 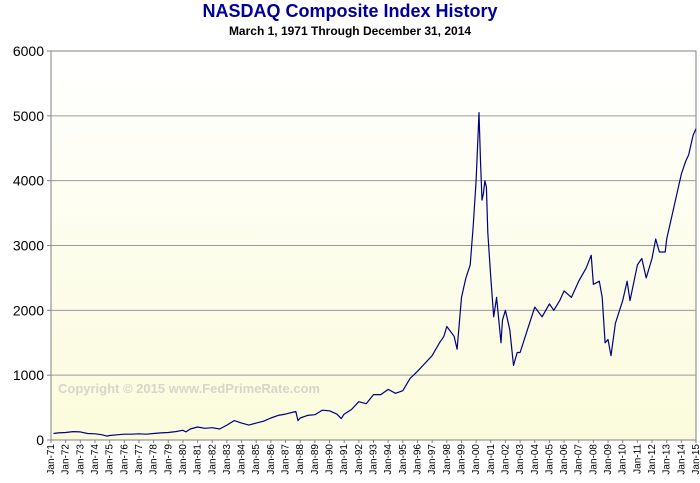 I want to click on x-tick-label: Jan-99, so click(x=461, y=459).